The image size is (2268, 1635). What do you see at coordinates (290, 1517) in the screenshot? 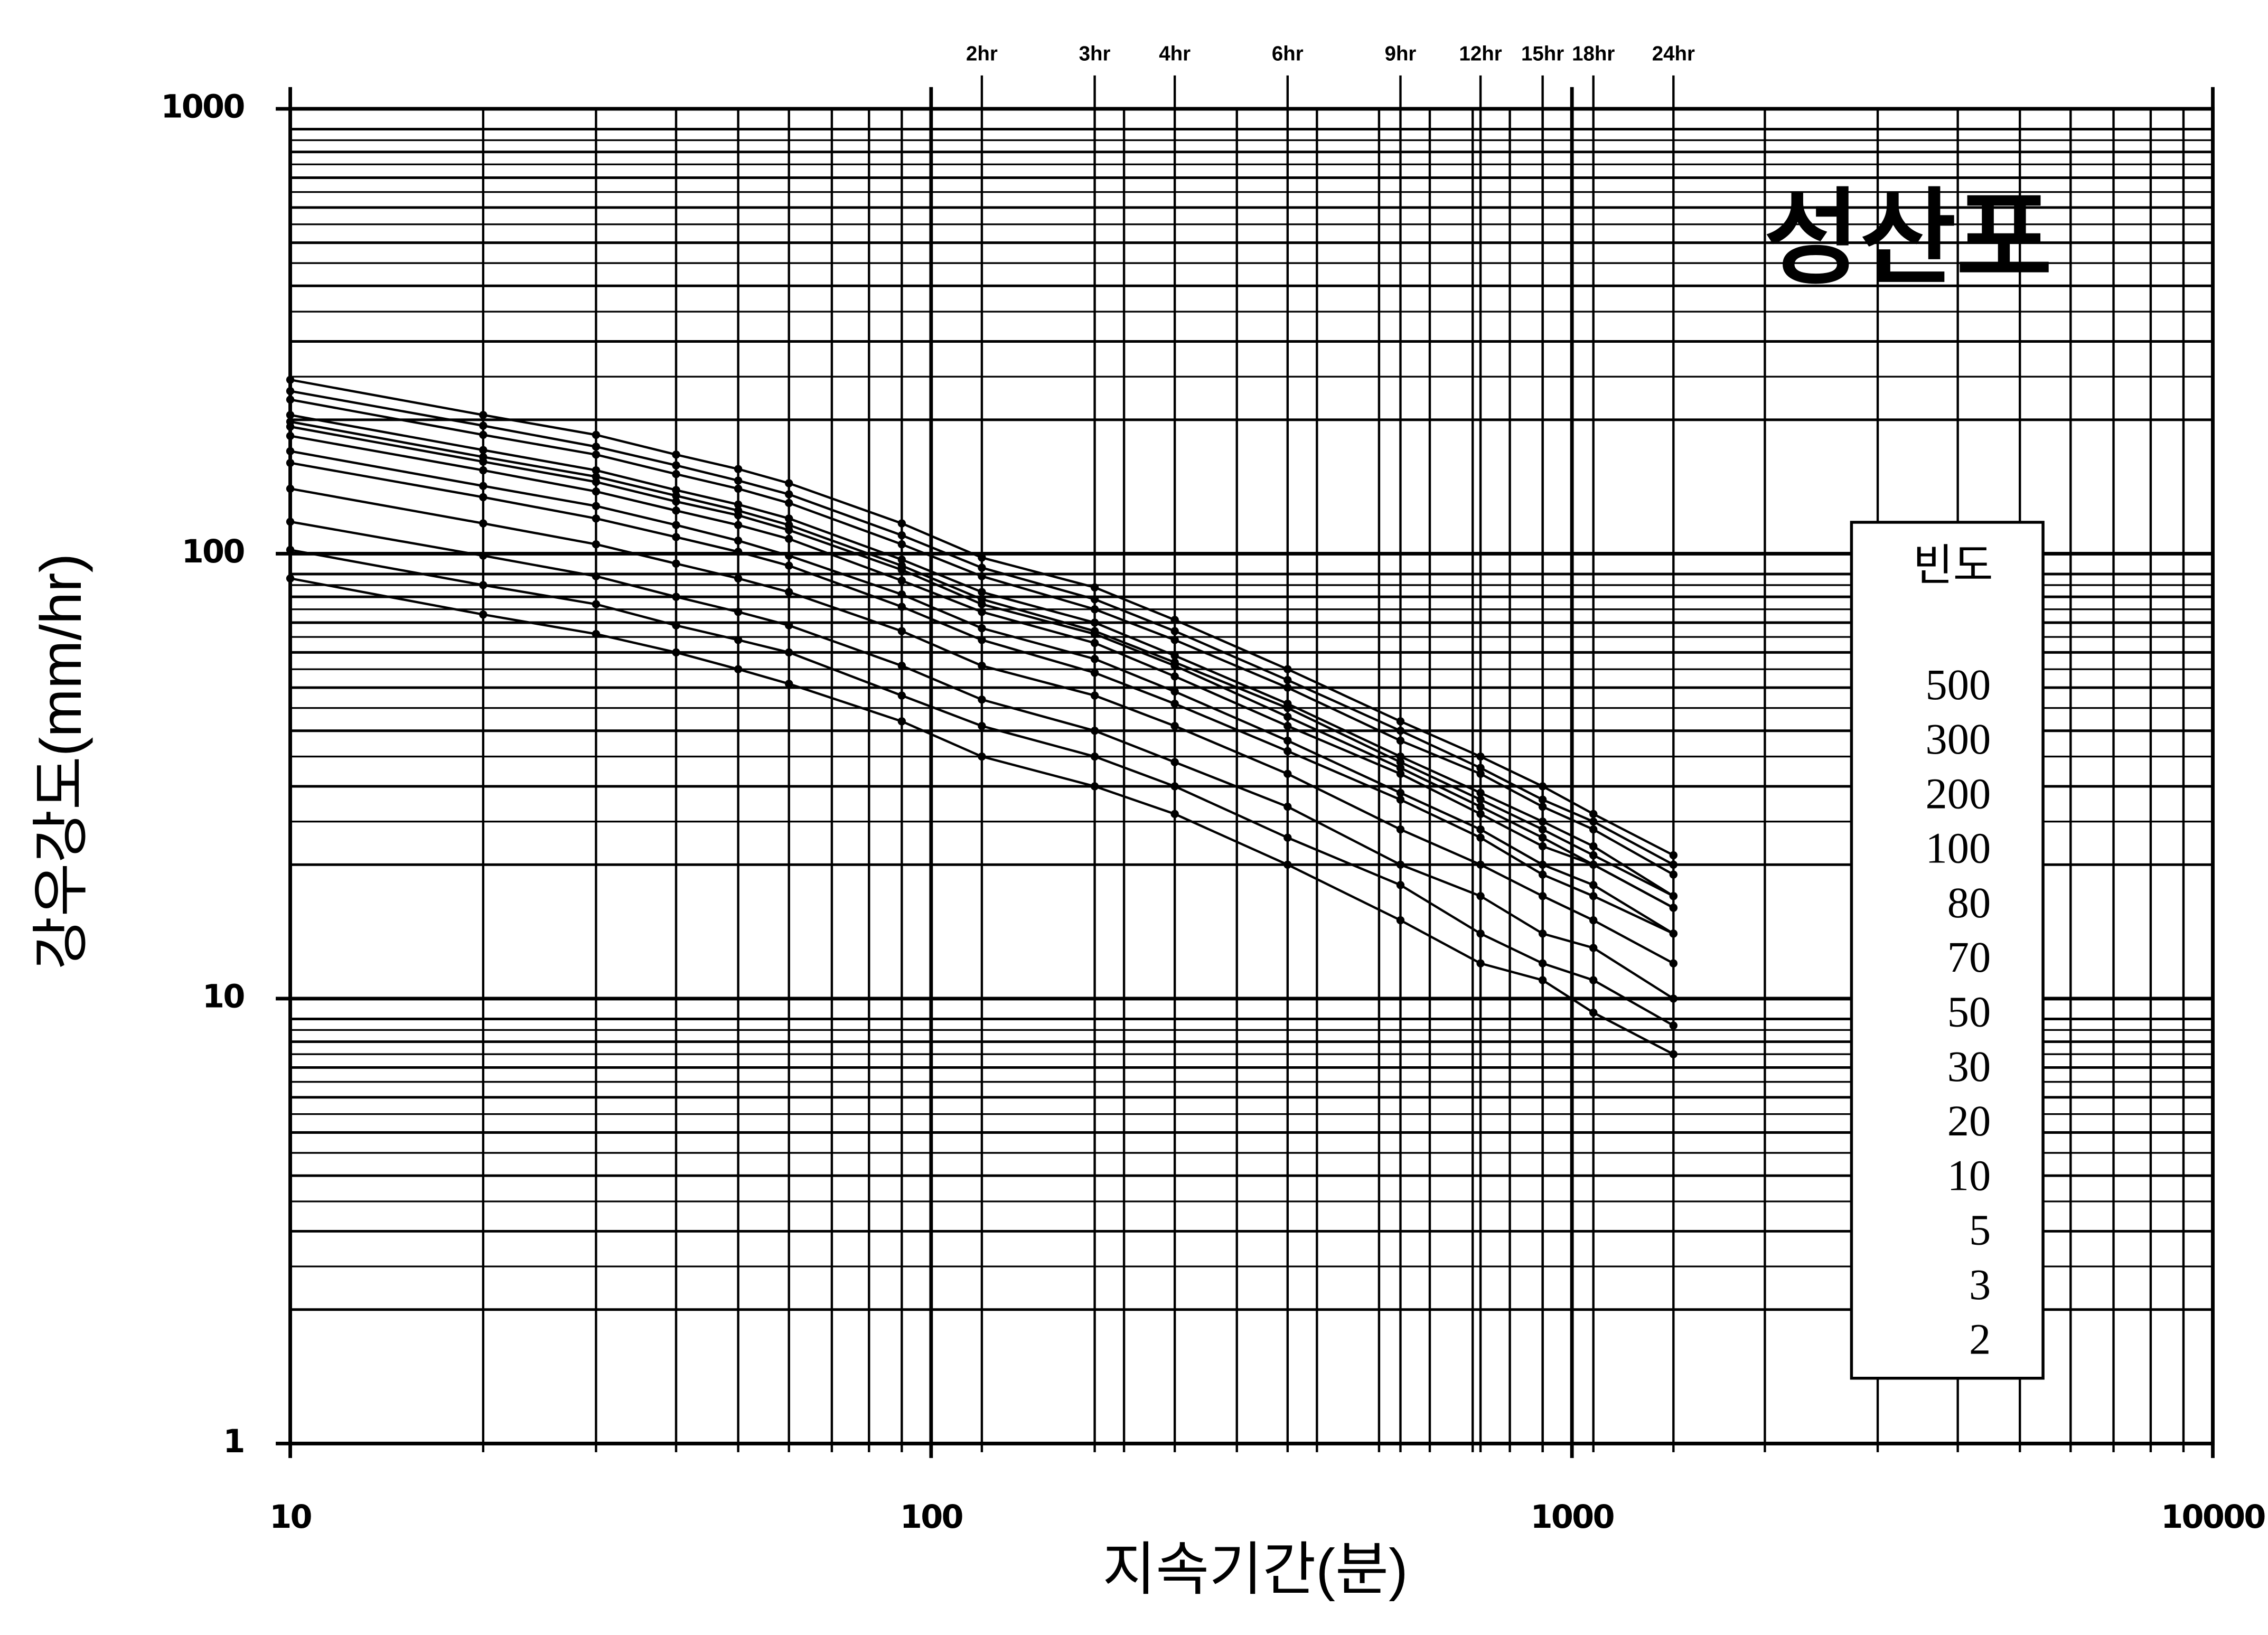
I see `x-tick-label: 10` at bounding box center [290, 1517].